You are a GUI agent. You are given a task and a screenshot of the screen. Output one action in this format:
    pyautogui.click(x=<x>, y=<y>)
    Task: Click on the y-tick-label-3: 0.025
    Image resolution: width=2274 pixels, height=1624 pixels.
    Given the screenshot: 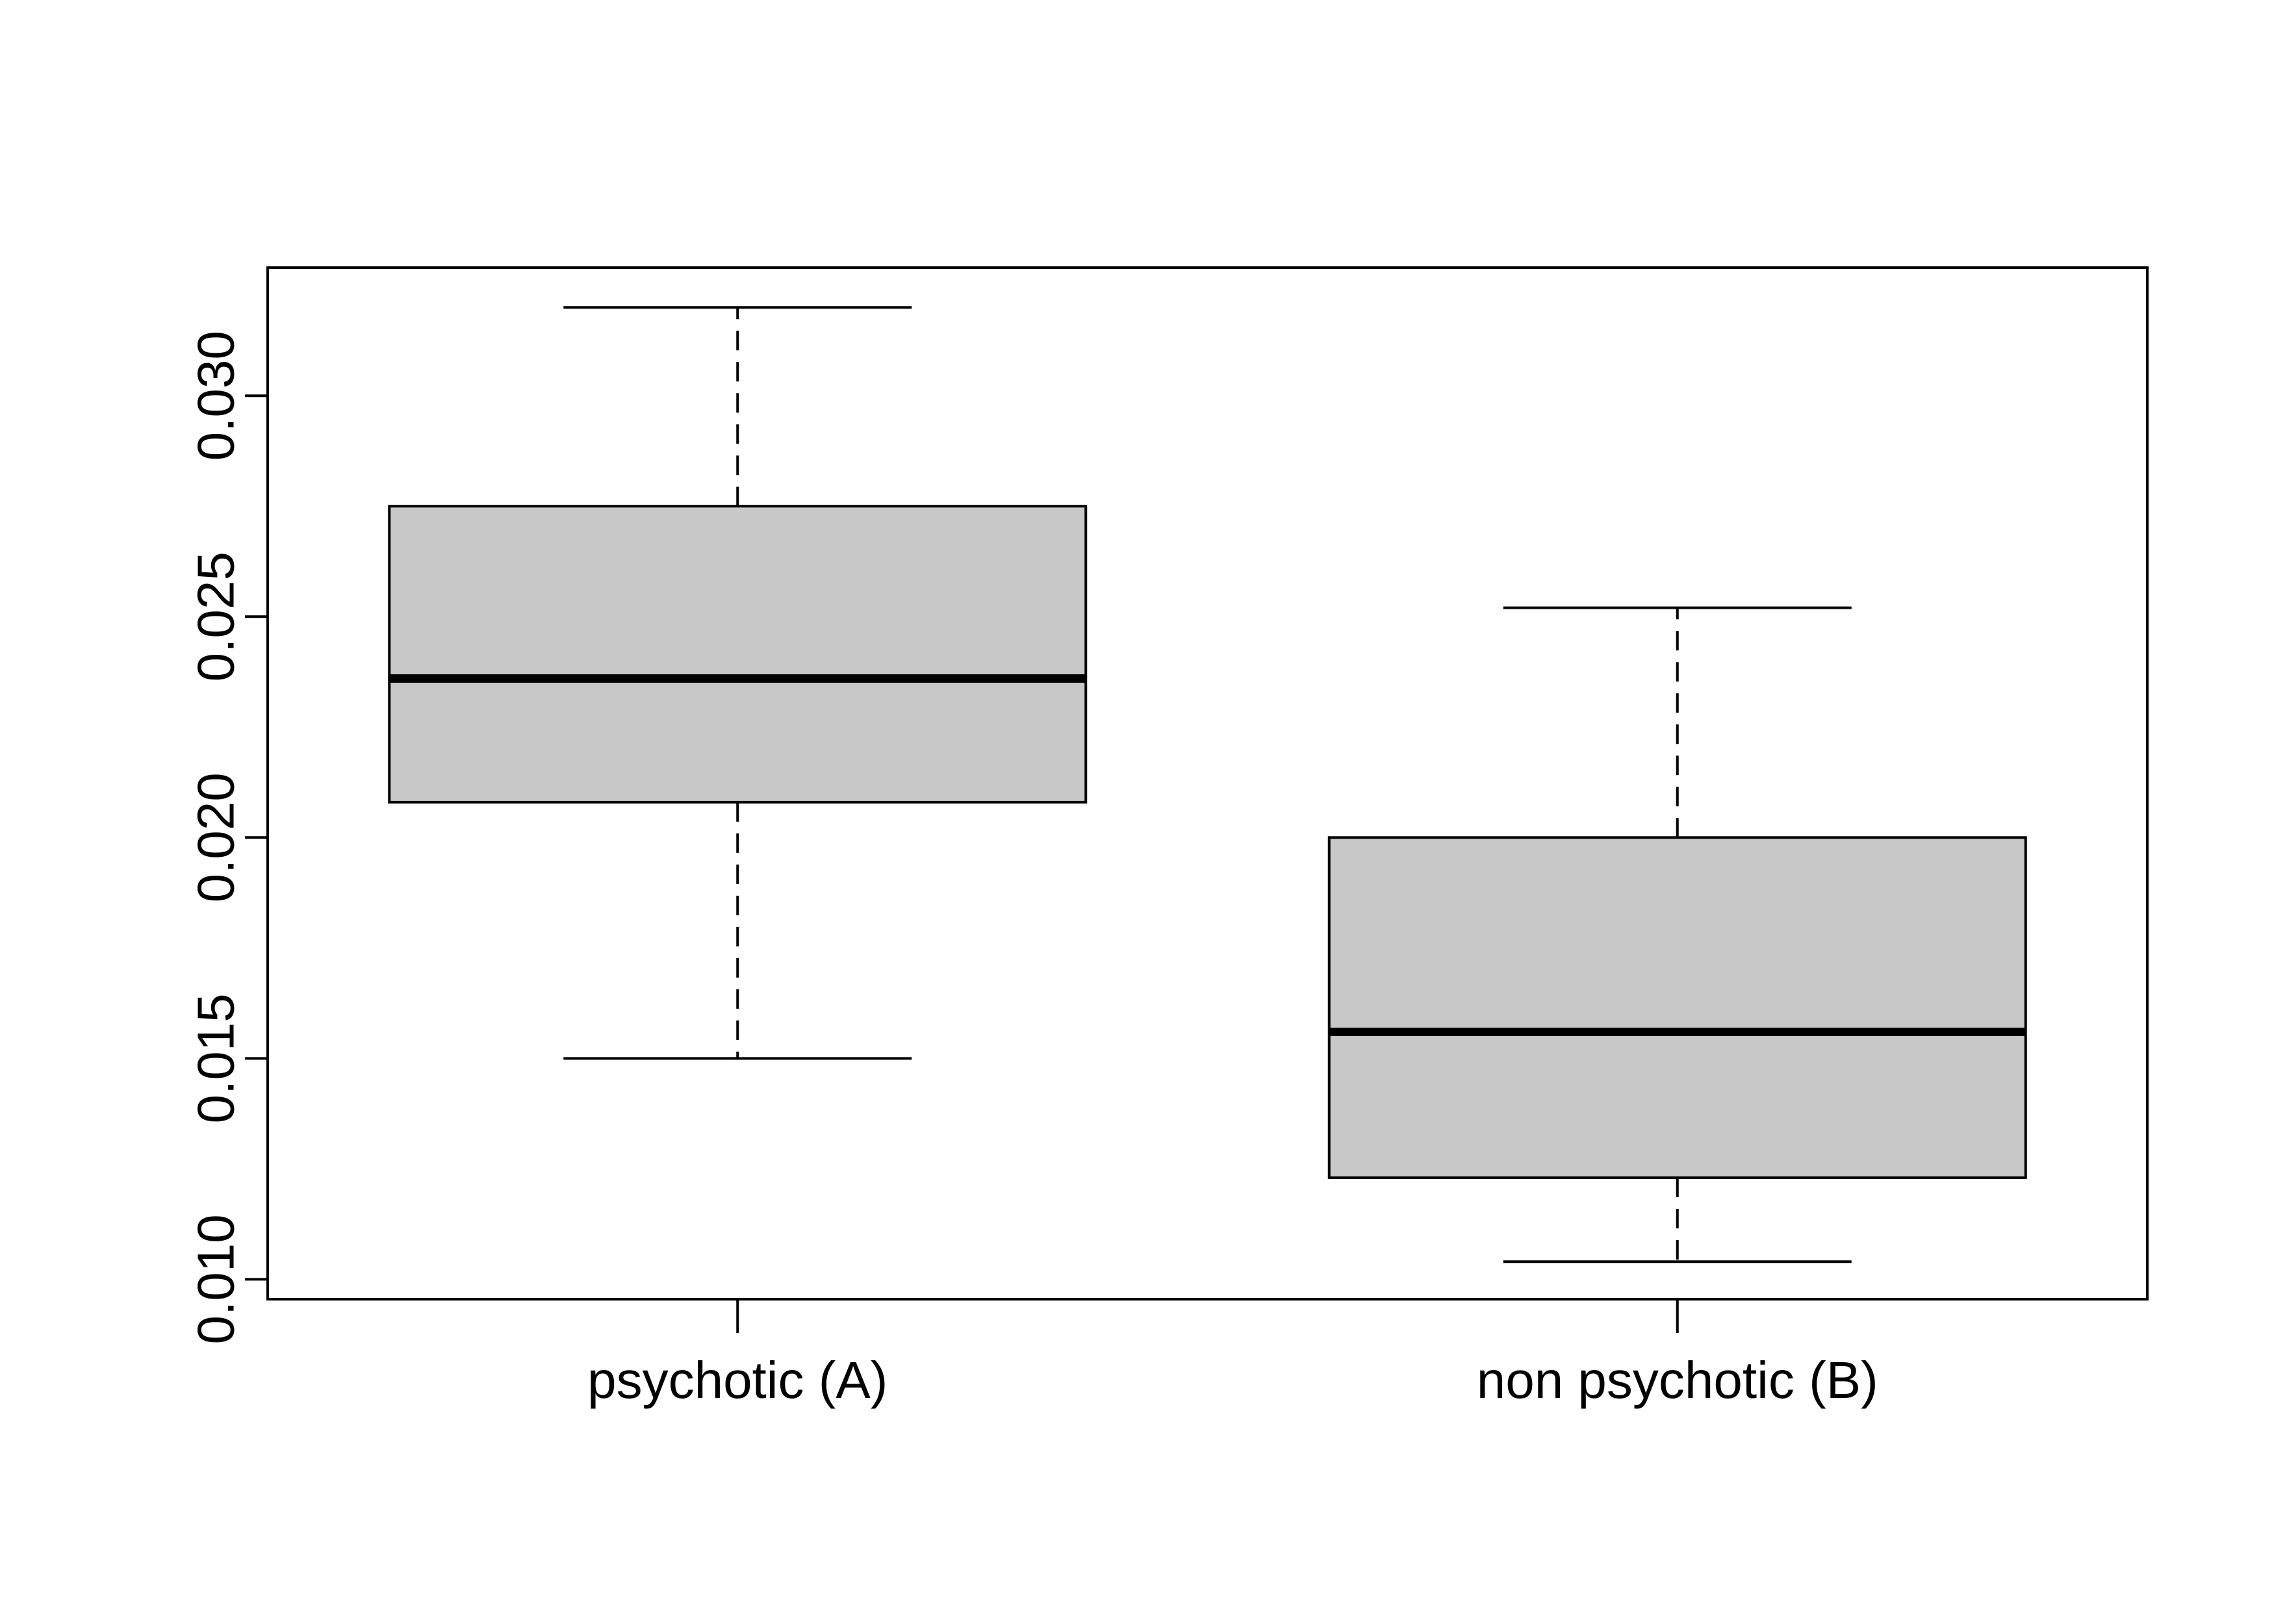 What is the action you would take?
    pyautogui.click(x=216, y=616)
    